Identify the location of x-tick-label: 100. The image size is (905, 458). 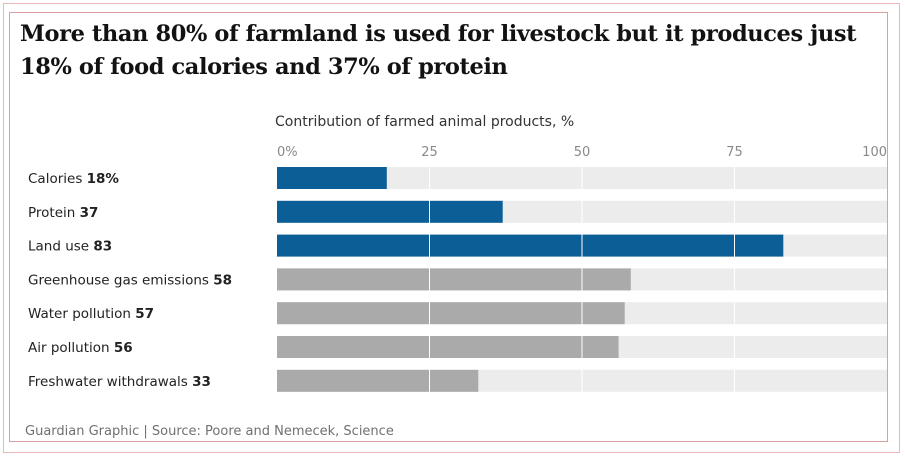
(874, 152).